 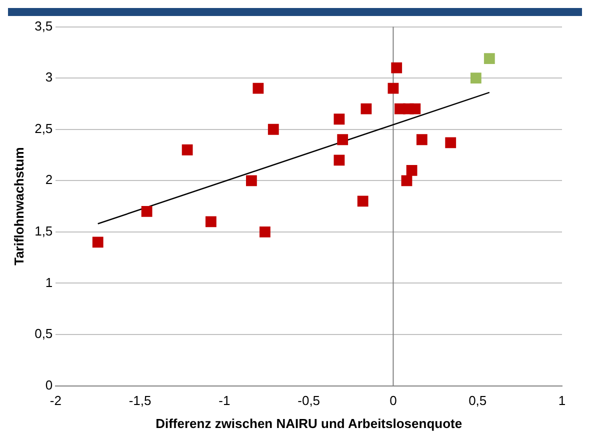 I want to click on x-tick-label: 1, so click(x=562, y=400).